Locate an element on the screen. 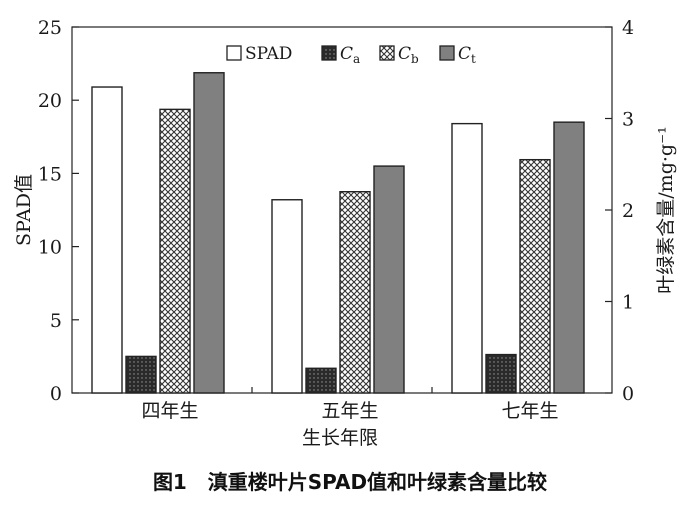  legend-label-ct: Ct is located at coordinates (467, 55).